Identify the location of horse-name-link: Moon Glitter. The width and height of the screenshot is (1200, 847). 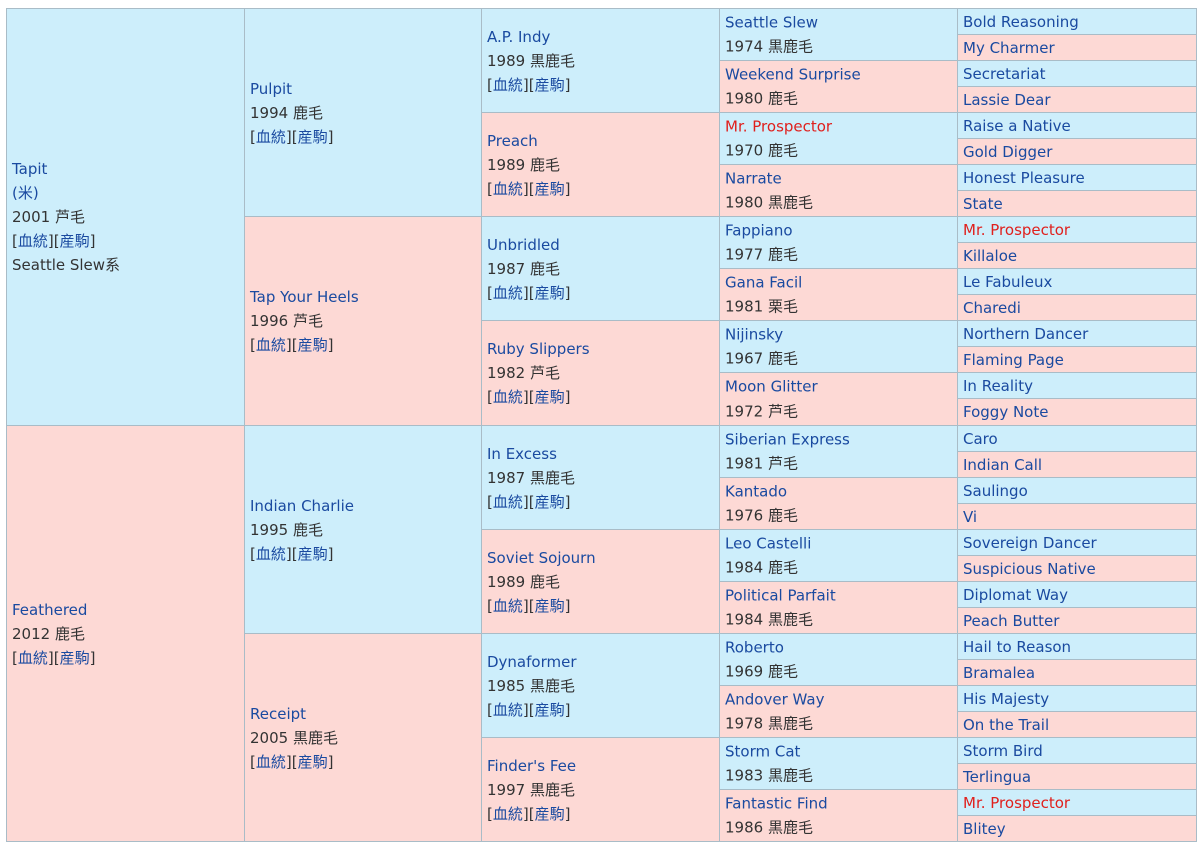
(771, 386).